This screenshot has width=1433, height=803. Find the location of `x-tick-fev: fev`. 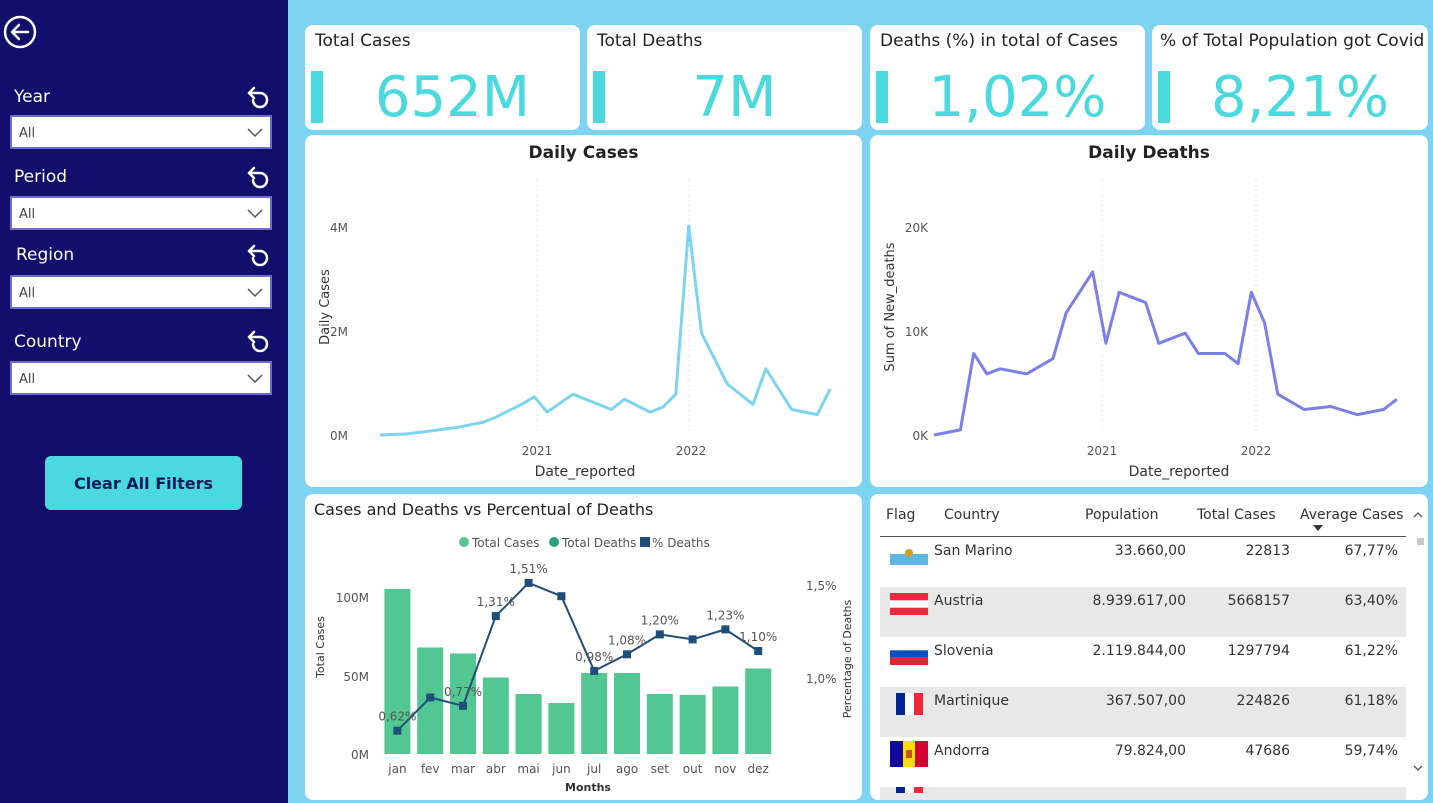

x-tick-fev: fev is located at coordinates (430, 769).